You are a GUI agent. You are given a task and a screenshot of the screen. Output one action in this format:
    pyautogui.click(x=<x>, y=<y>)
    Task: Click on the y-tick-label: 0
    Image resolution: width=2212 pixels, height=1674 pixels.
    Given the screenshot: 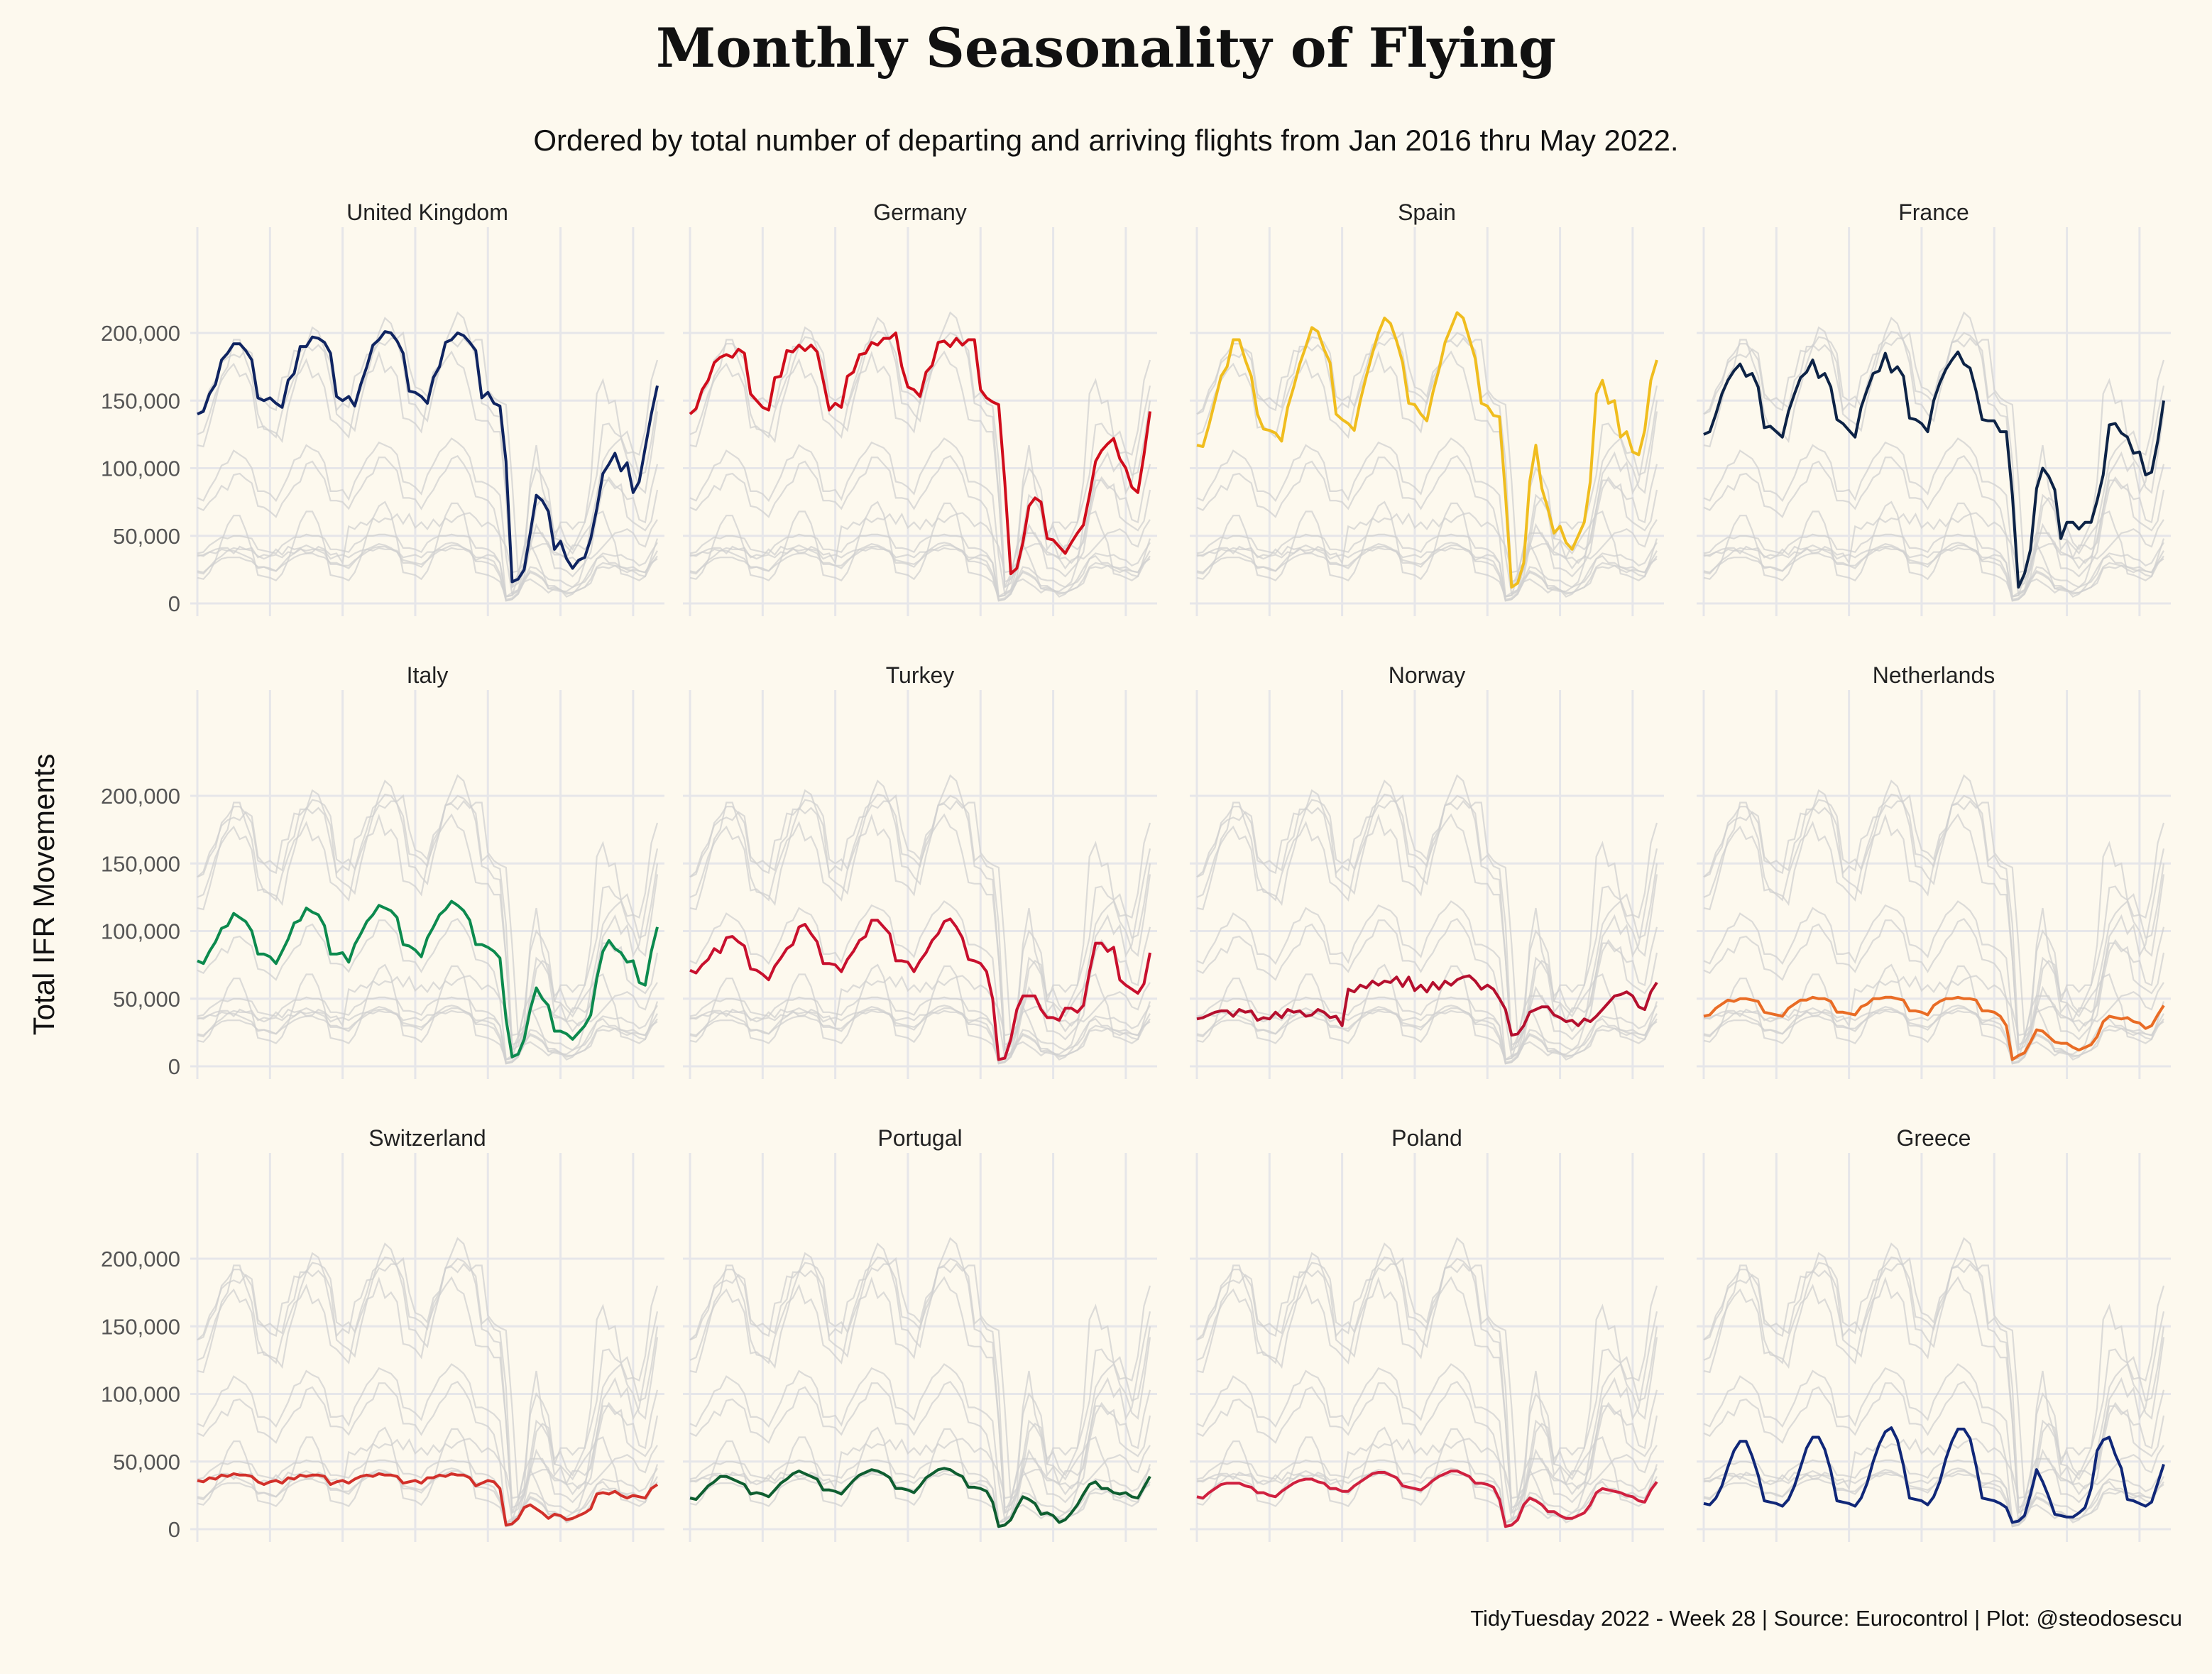 What is the action you would take?
    pyautogui.click(x=174, y=603)
    